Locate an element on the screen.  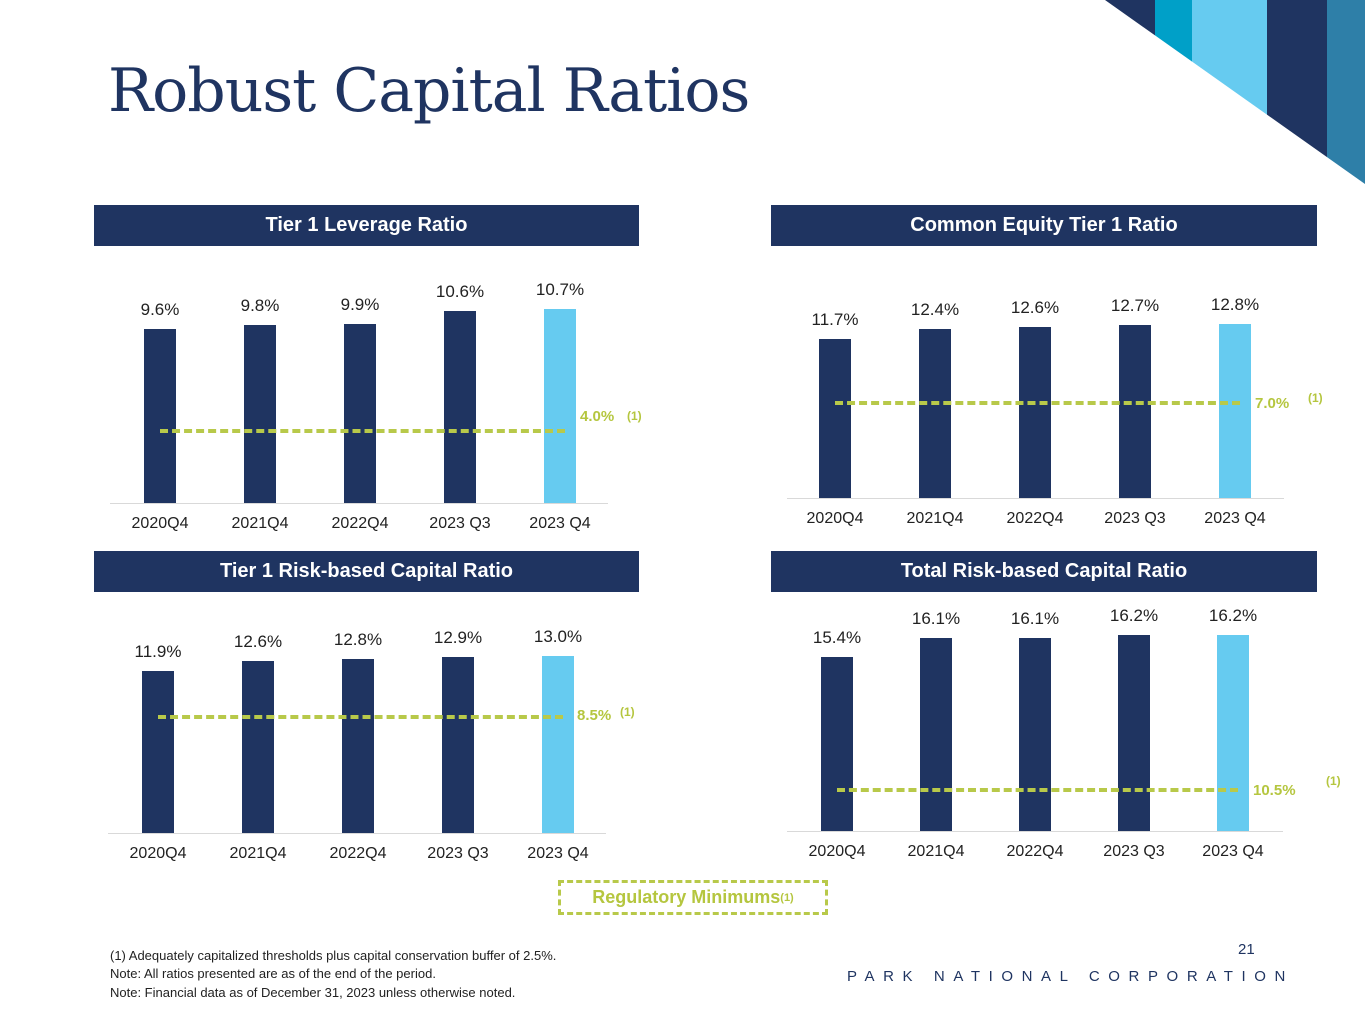
data-label: 11.7% is located at coordinates (835, 319).